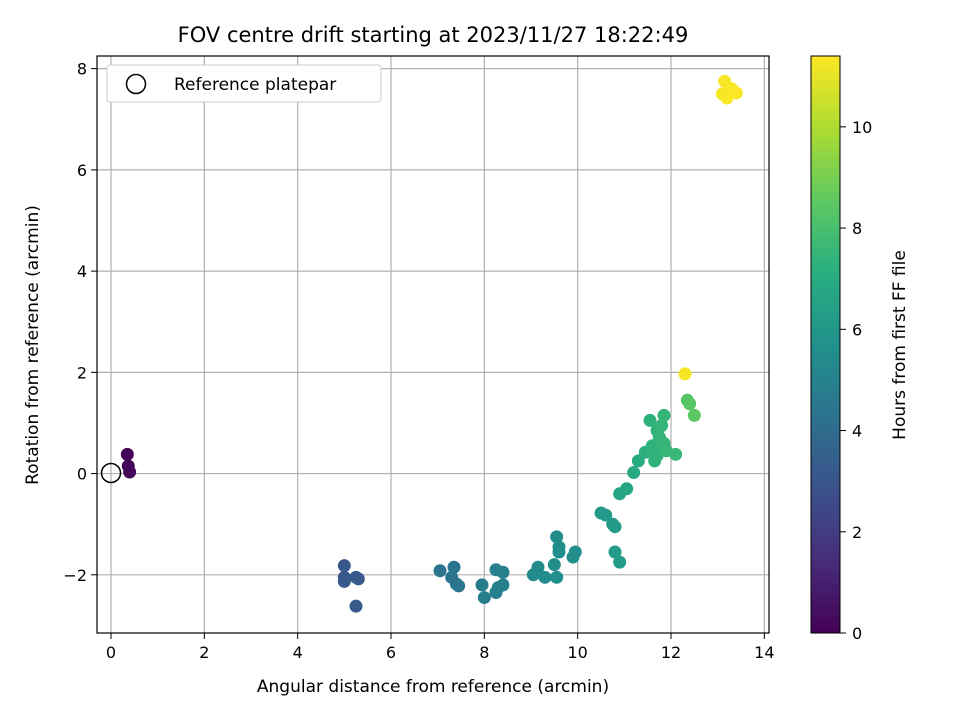 The image size is (960, 720). Describe the element at coordinates (82, 271) in the screenshot. I see `y-tick-label: 4` at that location.